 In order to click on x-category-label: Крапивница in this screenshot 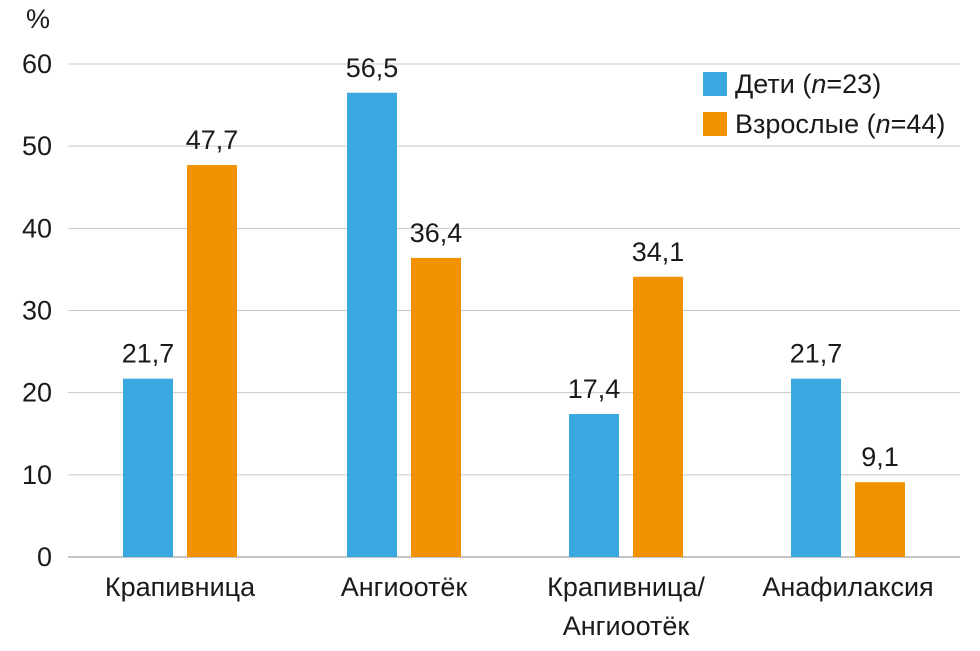, I will do `click(180, 587)`.